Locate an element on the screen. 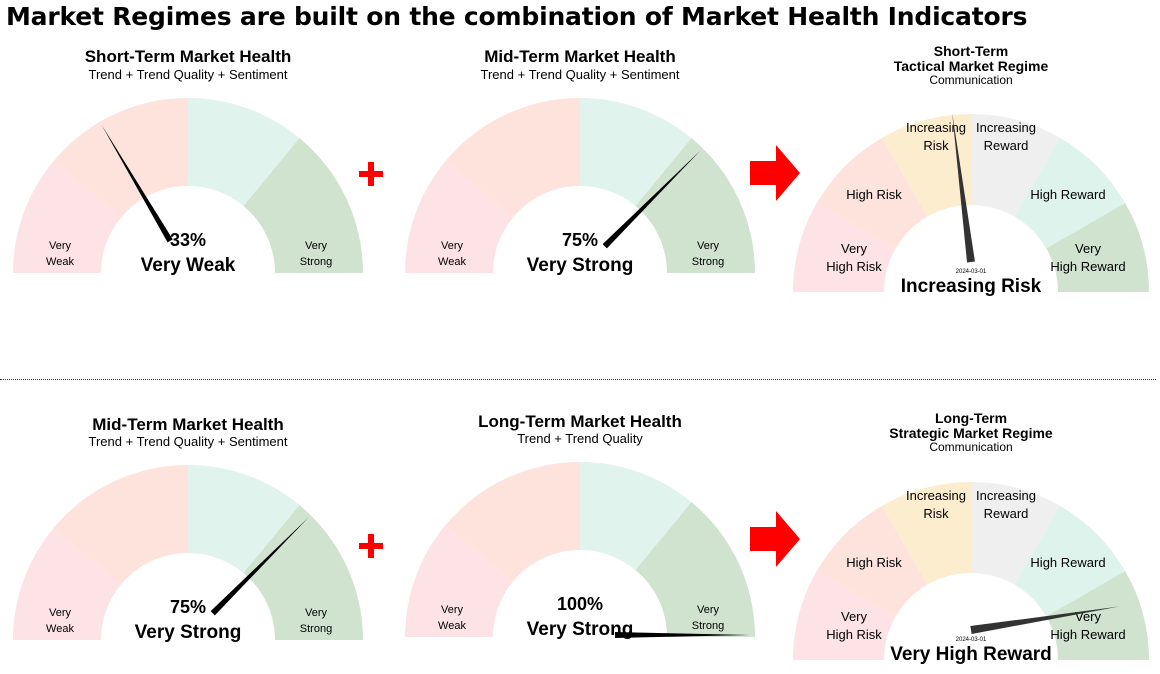 Image resolution: width=1160 pixels, height=674 pixels. health-gauge: Very Weak Very Strong 33% Very Weak is located at coordinates (188, 187).